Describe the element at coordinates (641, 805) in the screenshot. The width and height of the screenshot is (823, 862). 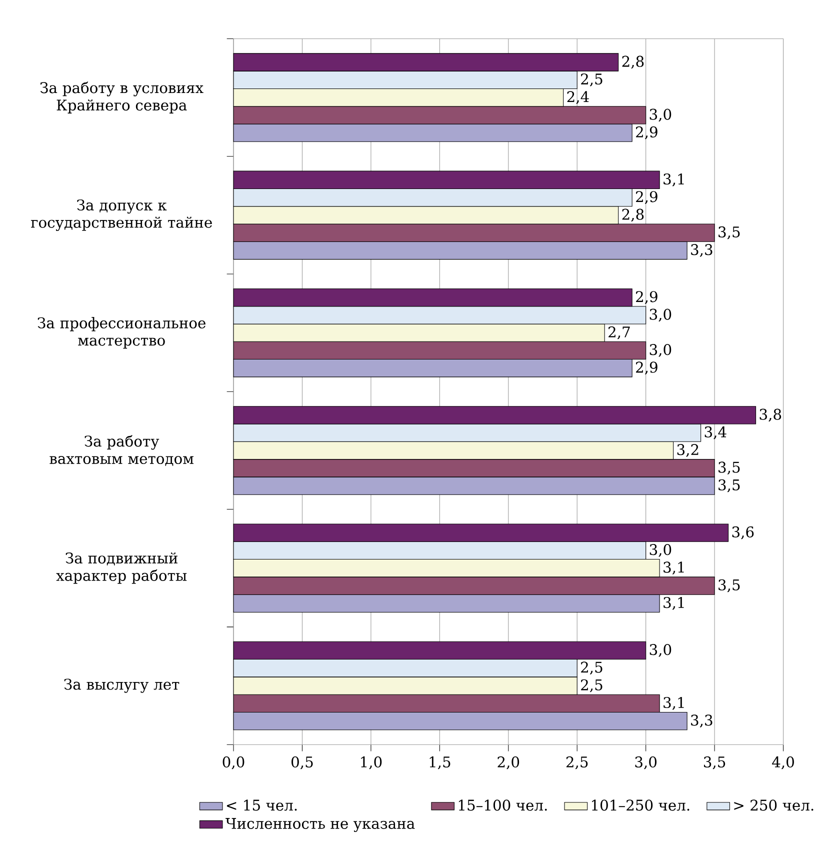
I see `legend-label: 101–250 чел.` at that location.